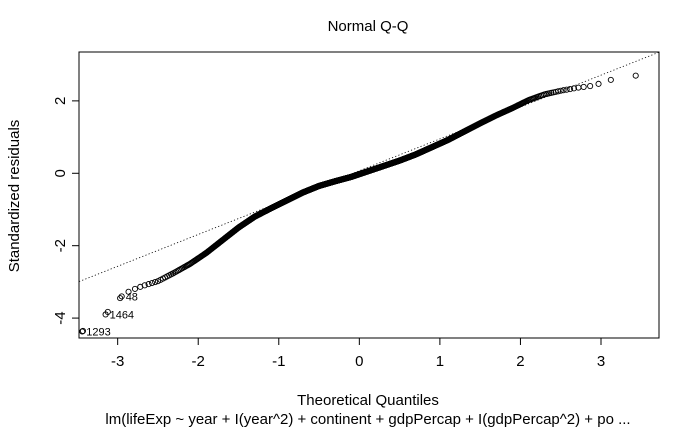 This screenshot has width=700, height=432. I want to click on y-axis-label: Standardized residuals, so click(14, 196).